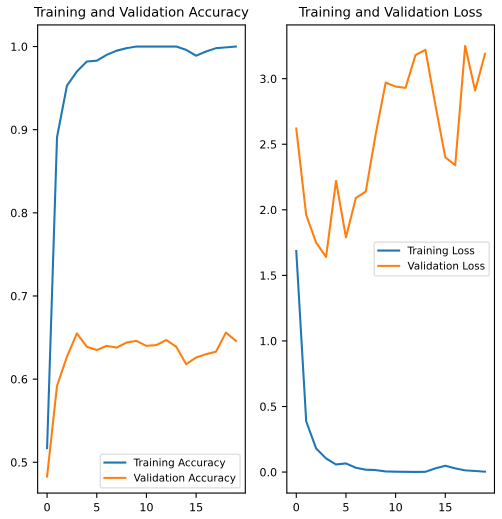  Describe the element at coordinates (446, 266) in the screenshot. I see `legend-label: Validation Loss` at that location.